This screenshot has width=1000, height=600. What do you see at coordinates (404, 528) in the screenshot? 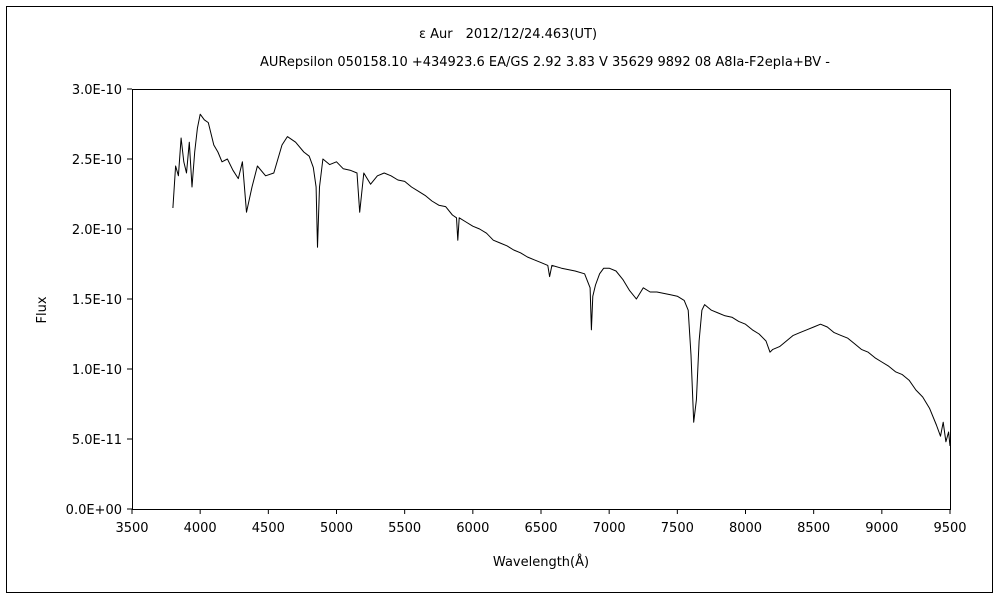
I see `x-tick-label: 5500` at bounding box center [404, 528].